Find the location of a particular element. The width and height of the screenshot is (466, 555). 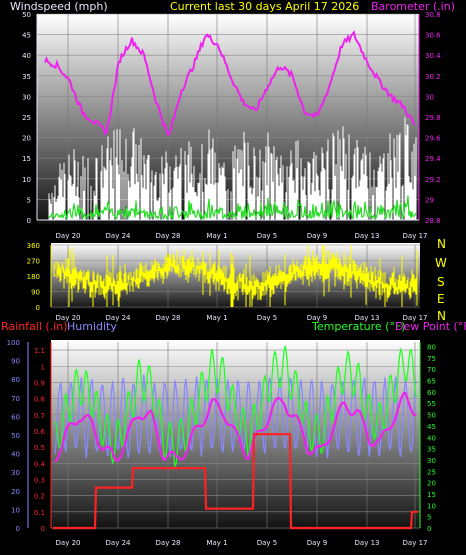

rain-tick-label: 0.9 is located at coordinates (39, 383).